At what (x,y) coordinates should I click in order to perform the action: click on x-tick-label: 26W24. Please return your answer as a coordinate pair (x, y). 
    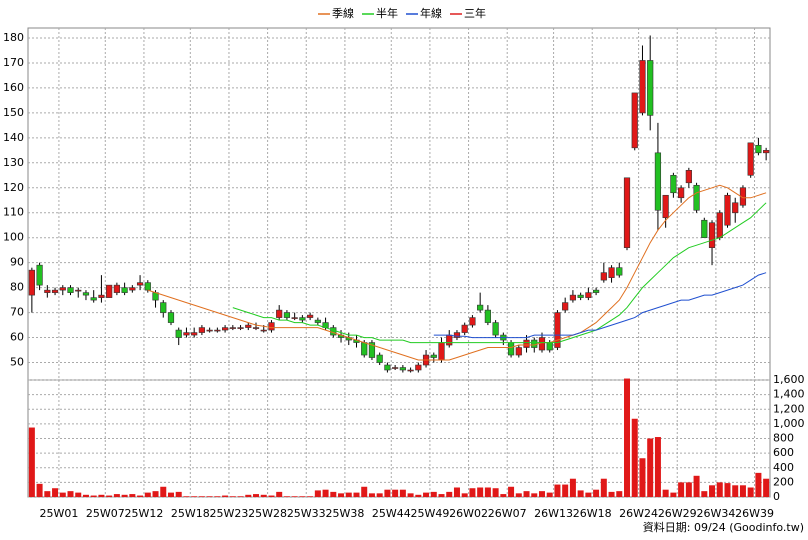
    Looking at the image, I should click on (638, 513).